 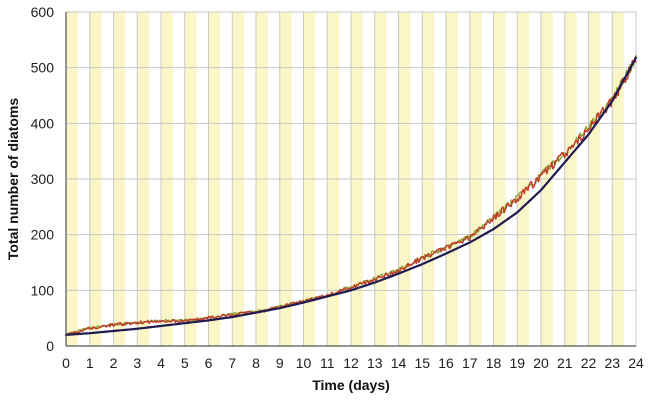 What do you see at coordinates (66, 363) in the screenshot?
I see `x-tick-label: 0` at bounding box center [66, 363].